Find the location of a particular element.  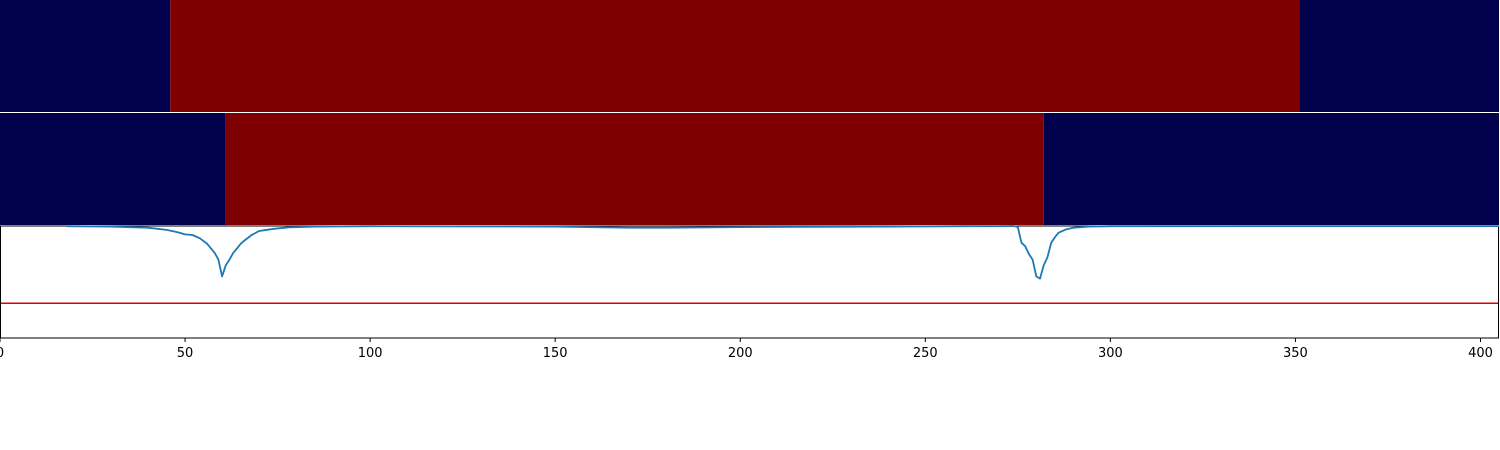

x-tick-label-150: 150 is located at coordinates (555, 353).